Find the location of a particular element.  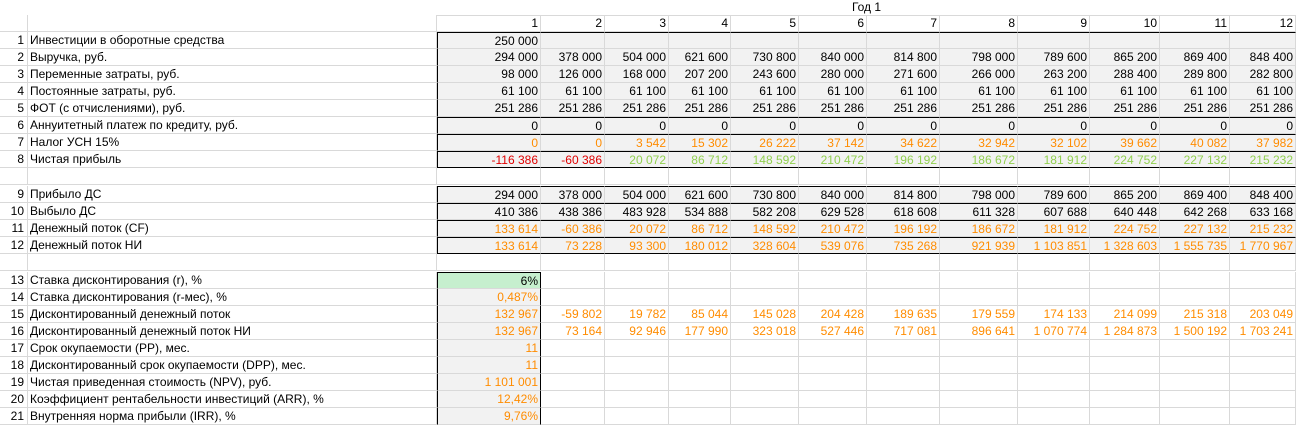

data-cell: 328 604 is located at coordinates (765, 245).